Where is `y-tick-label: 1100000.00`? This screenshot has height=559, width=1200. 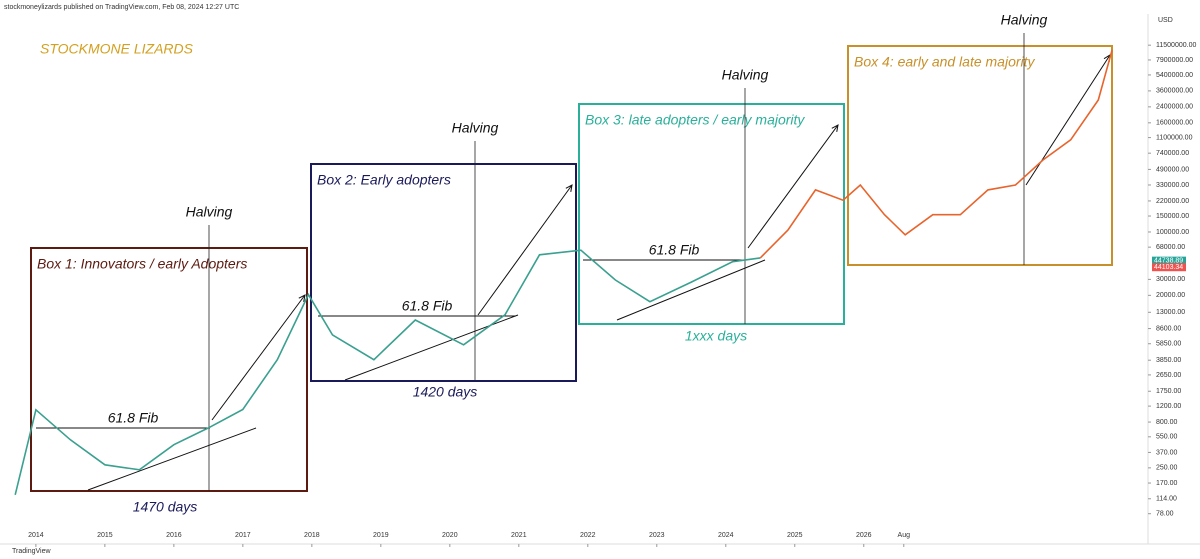
y-tick-label: 1100000.00 is located at coordinates (1174, 137).